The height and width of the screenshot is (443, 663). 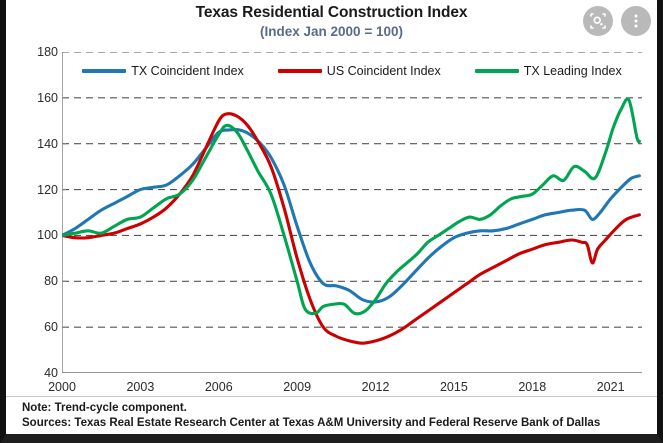 I want to click on legend-label: US Coincident Index, so click(x=383, y=71).